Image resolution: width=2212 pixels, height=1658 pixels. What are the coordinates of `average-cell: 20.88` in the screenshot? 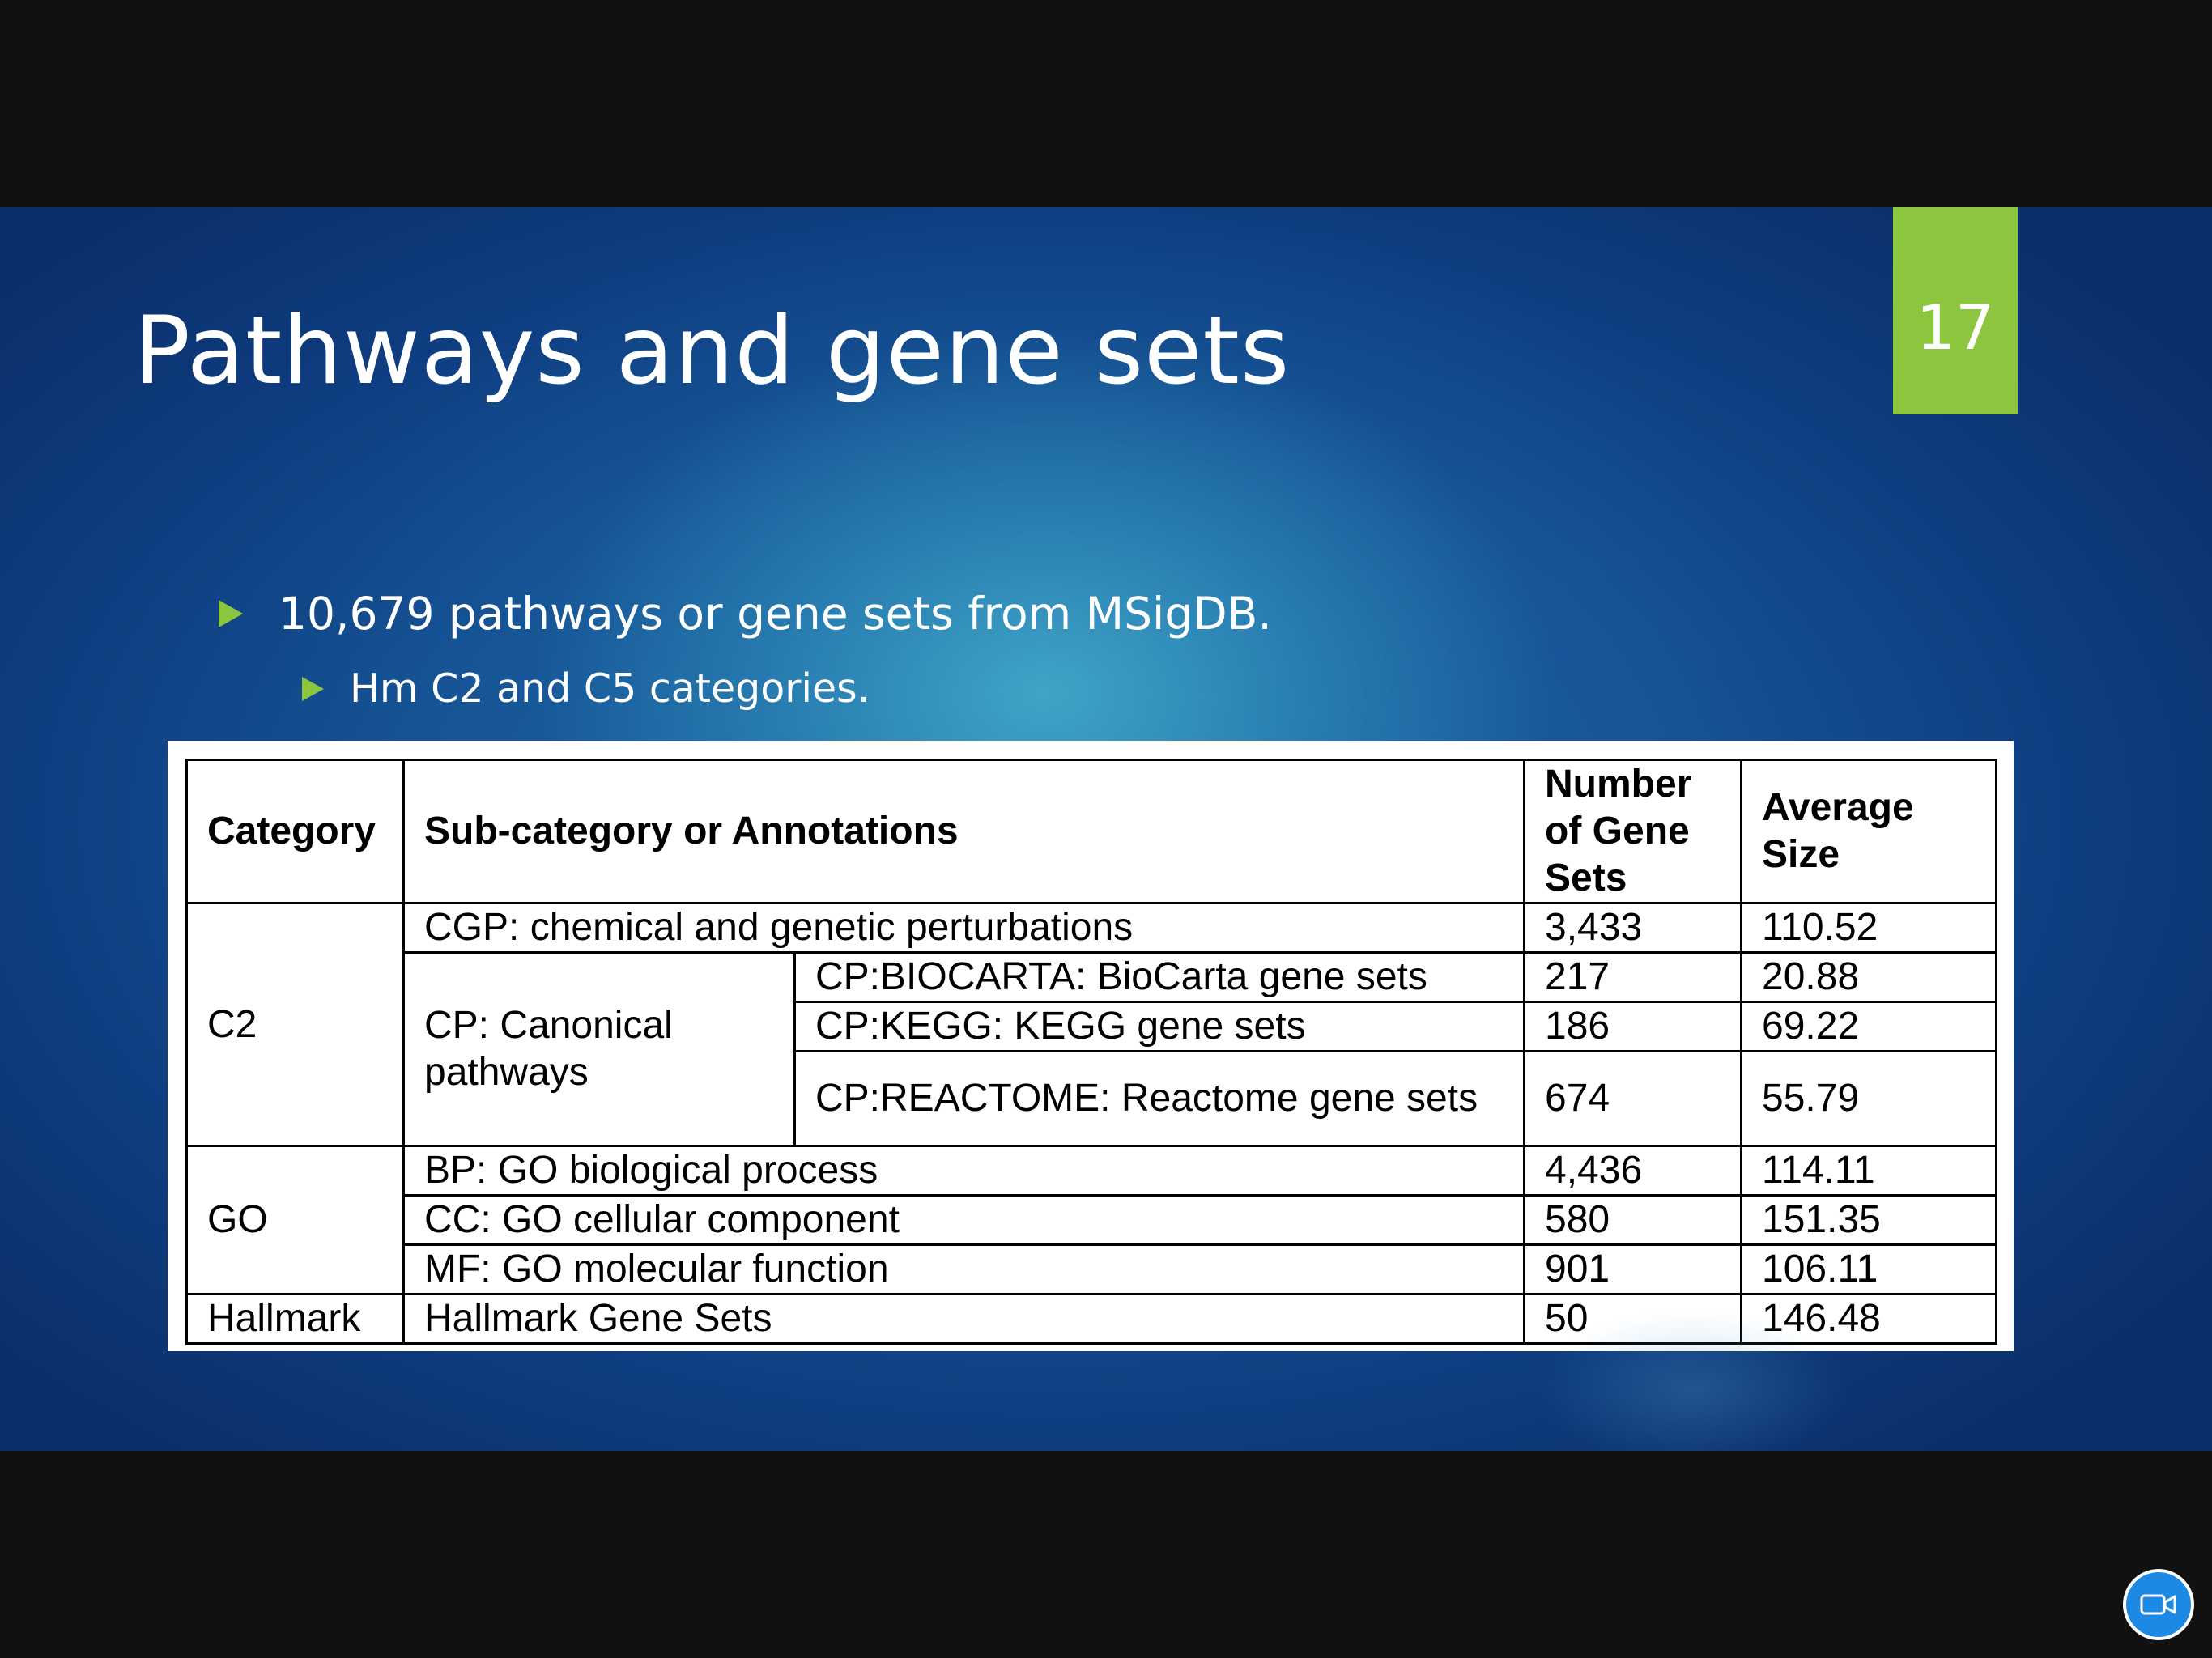 It's located at (1869, 977).